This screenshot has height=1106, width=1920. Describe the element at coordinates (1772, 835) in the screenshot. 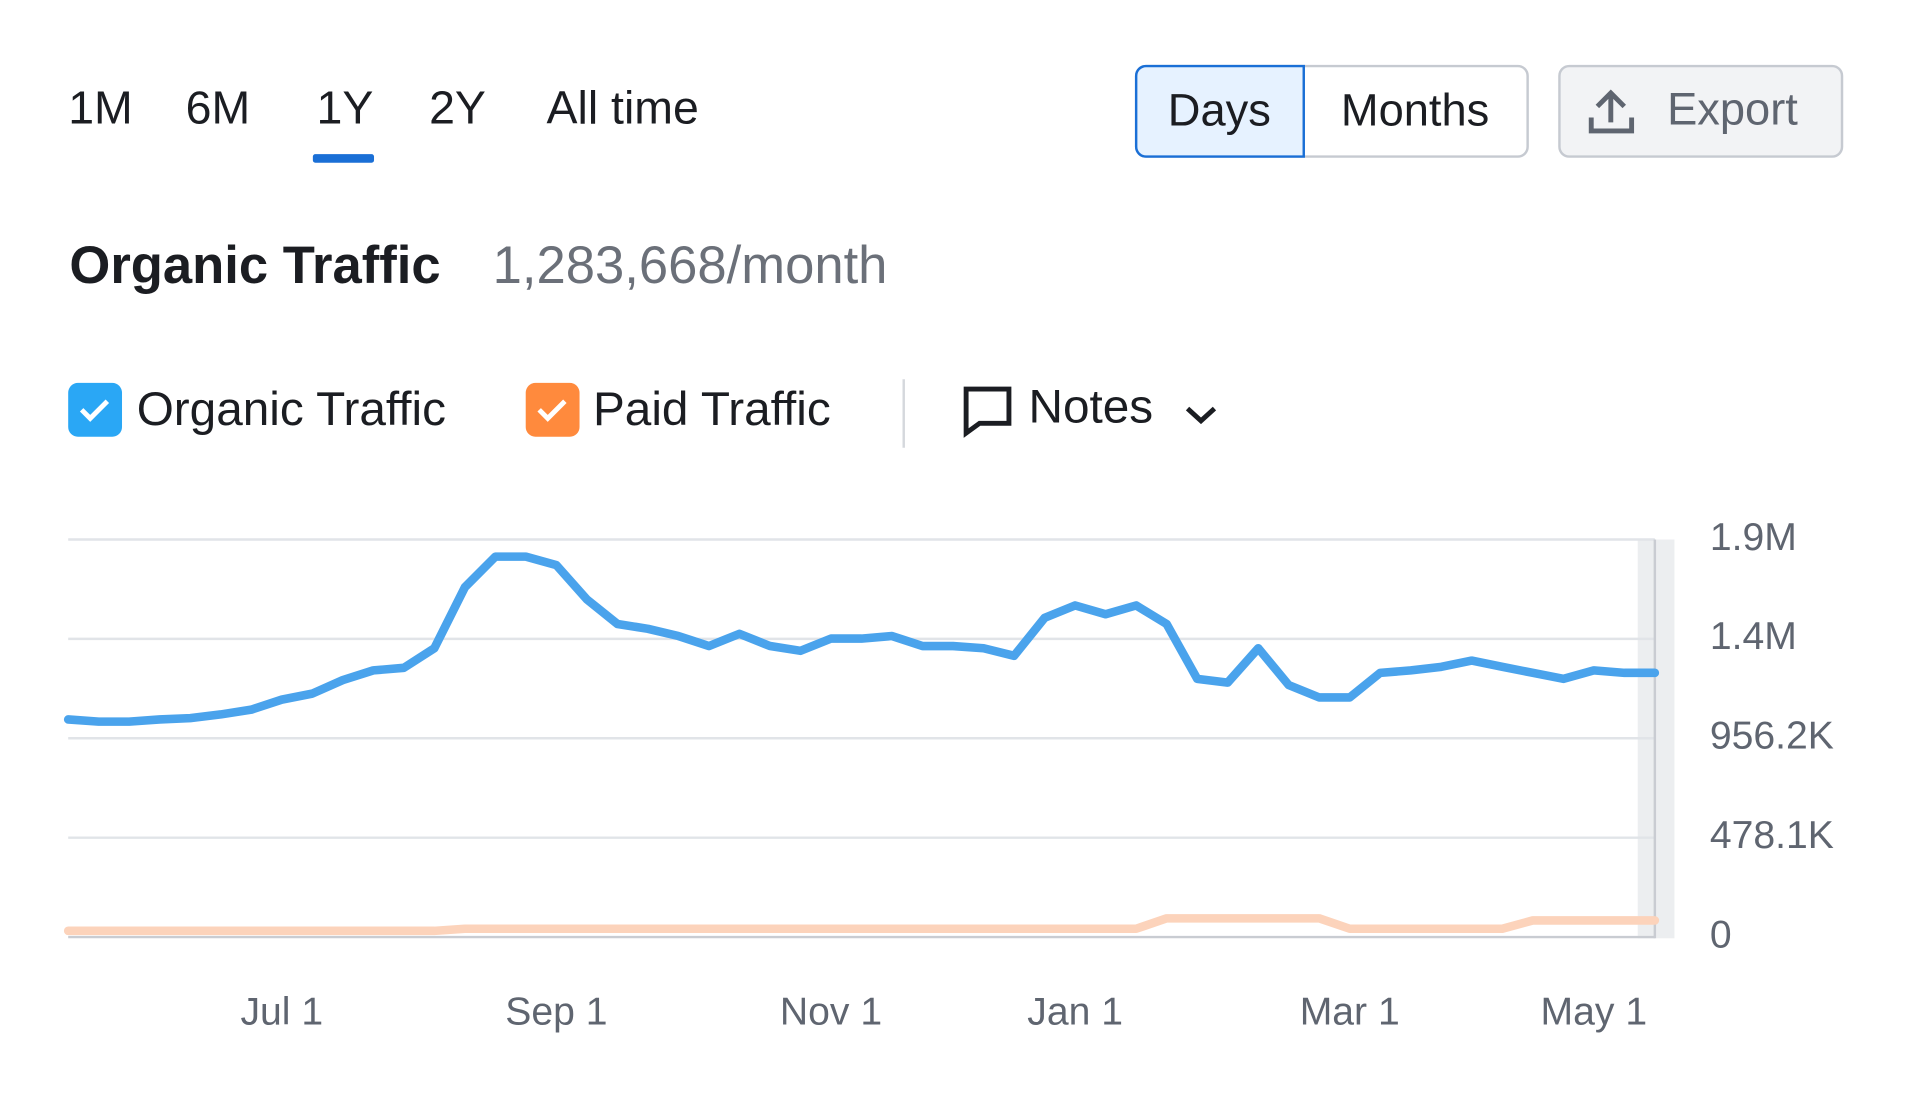

I see `y-tick-label: 478.1K` at that location.